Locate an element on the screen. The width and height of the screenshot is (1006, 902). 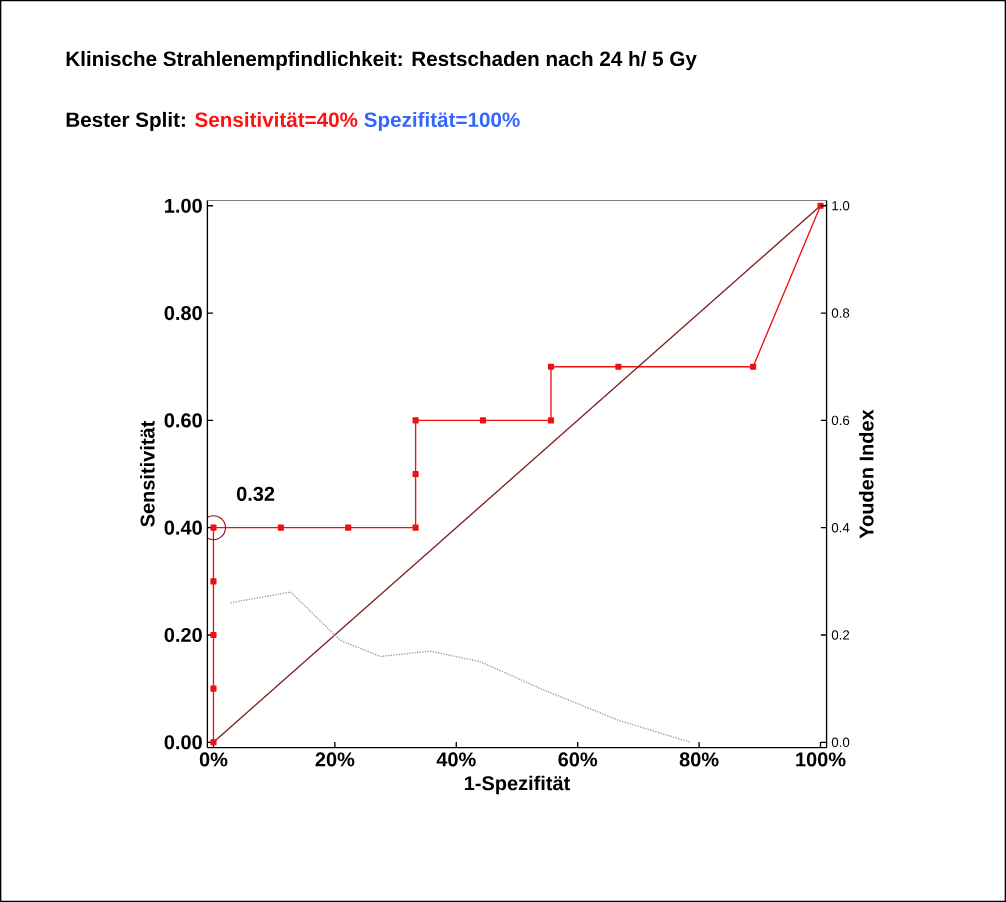
x-tick-label: 40% is located at coordinates (456, 759).